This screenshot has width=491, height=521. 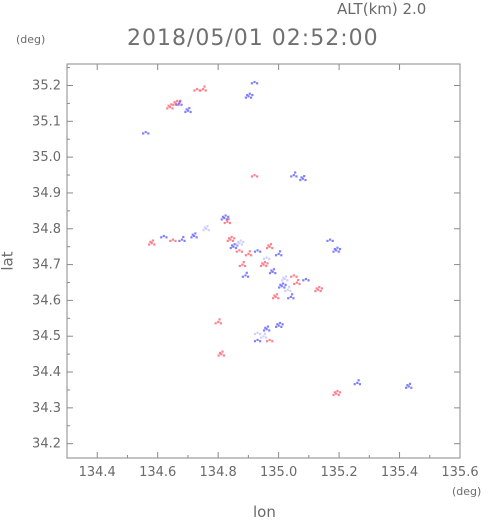 I want to click on x-tick-label: 135.2, so click(x=338, y=472).